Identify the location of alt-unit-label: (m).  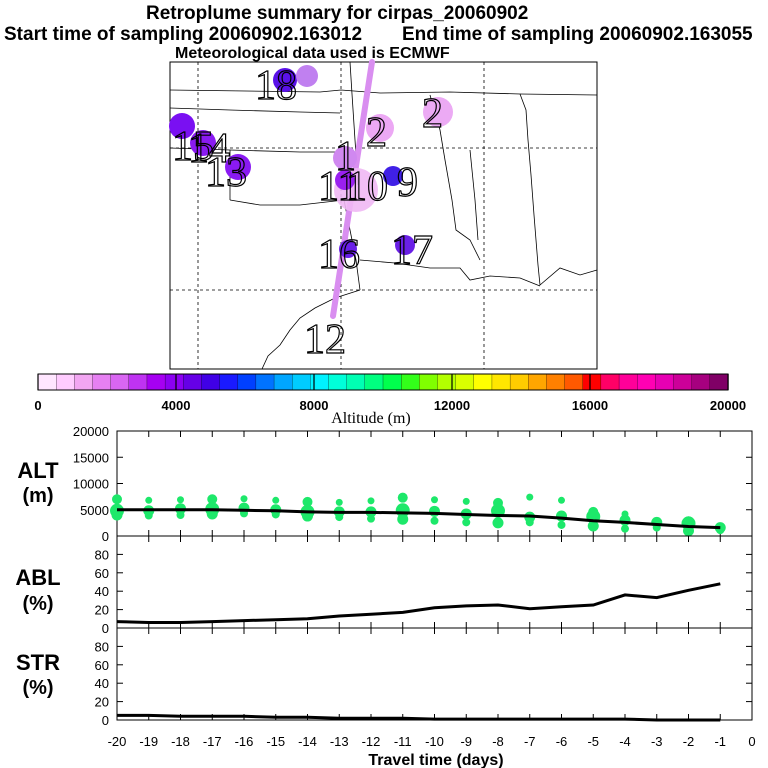
(37, 496).